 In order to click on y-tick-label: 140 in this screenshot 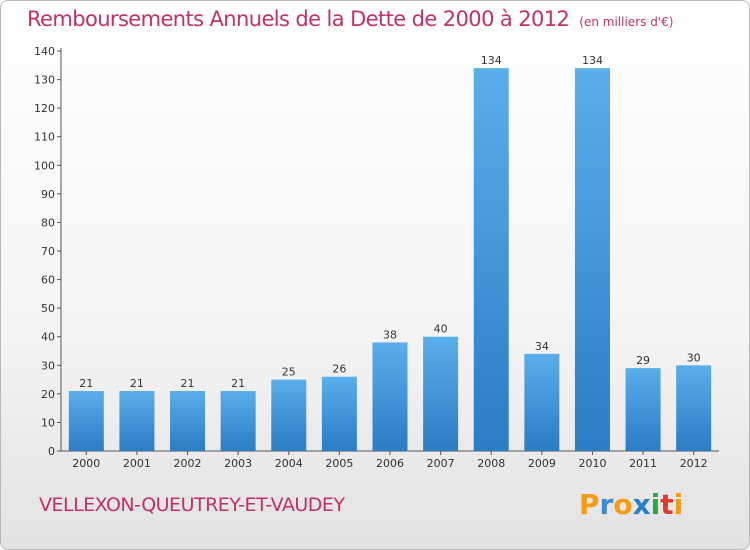, I will do `click(44, 51)`.